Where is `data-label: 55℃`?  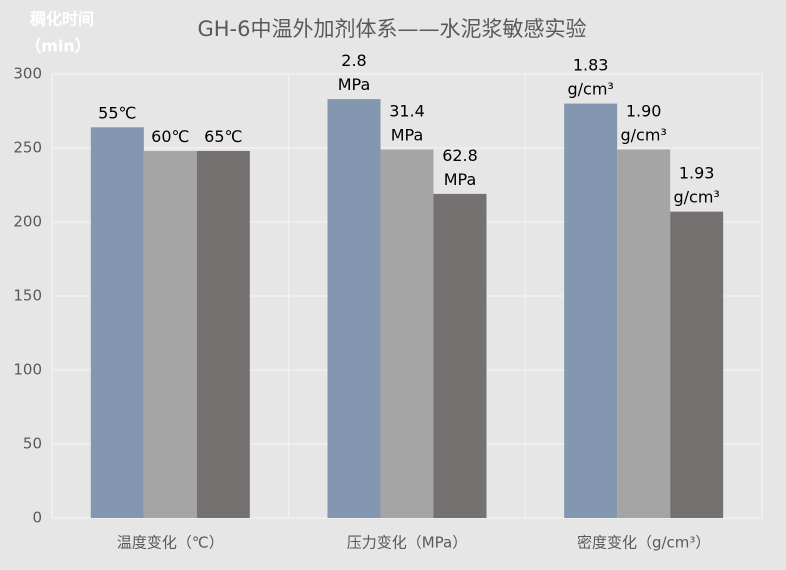
data-label: 55℃ is located at coordinates (117, 112).